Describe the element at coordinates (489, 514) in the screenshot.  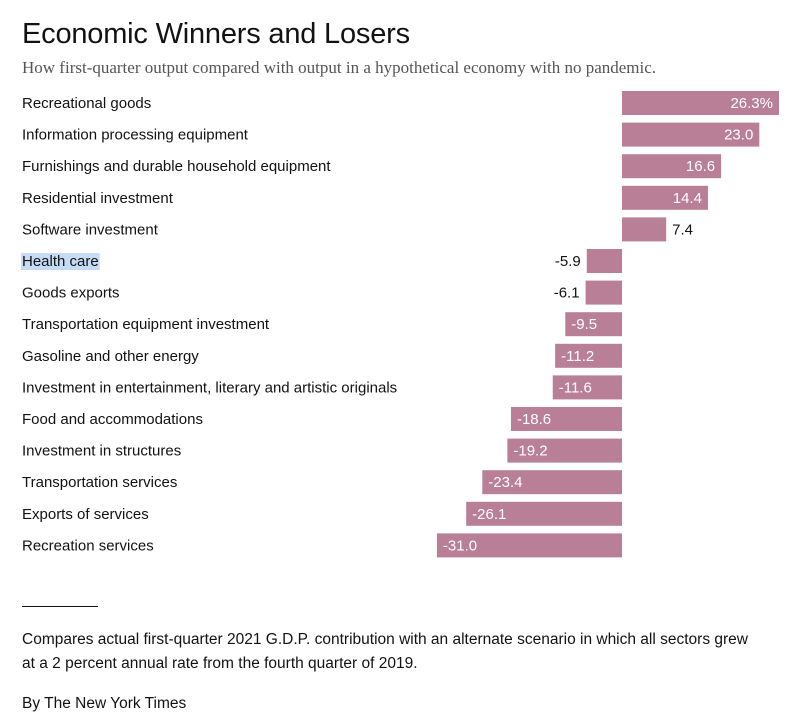
I see `value-label: -26.1` at that location.